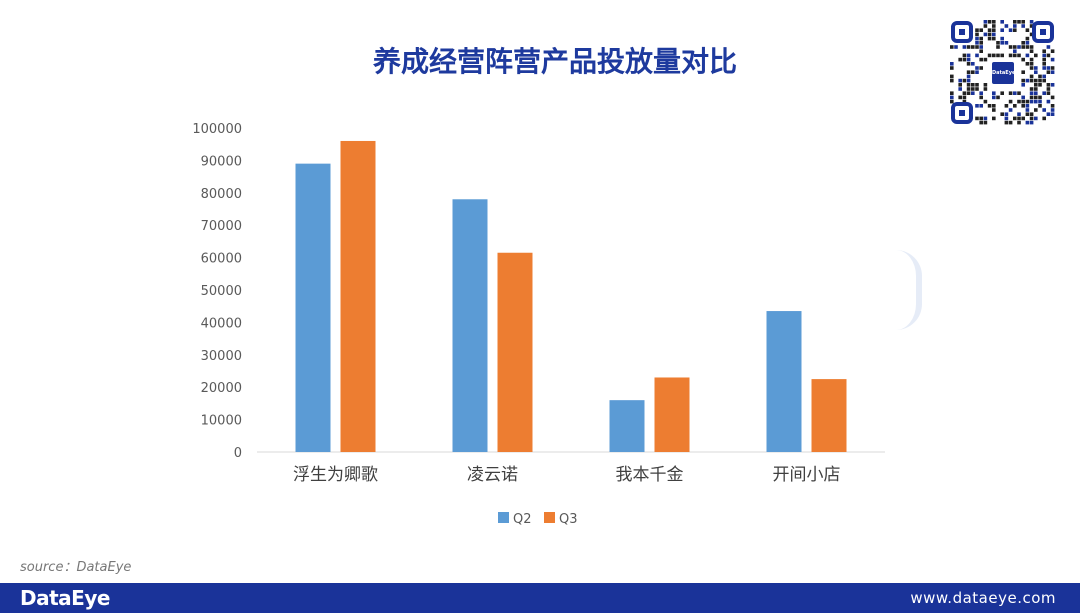 Image resolution: width=1080 pixels, height=613 pixels. What do you see at coordinates (909, 290) in the screenshot?
I see `decorative-arc` at bounding box center [909, 290].